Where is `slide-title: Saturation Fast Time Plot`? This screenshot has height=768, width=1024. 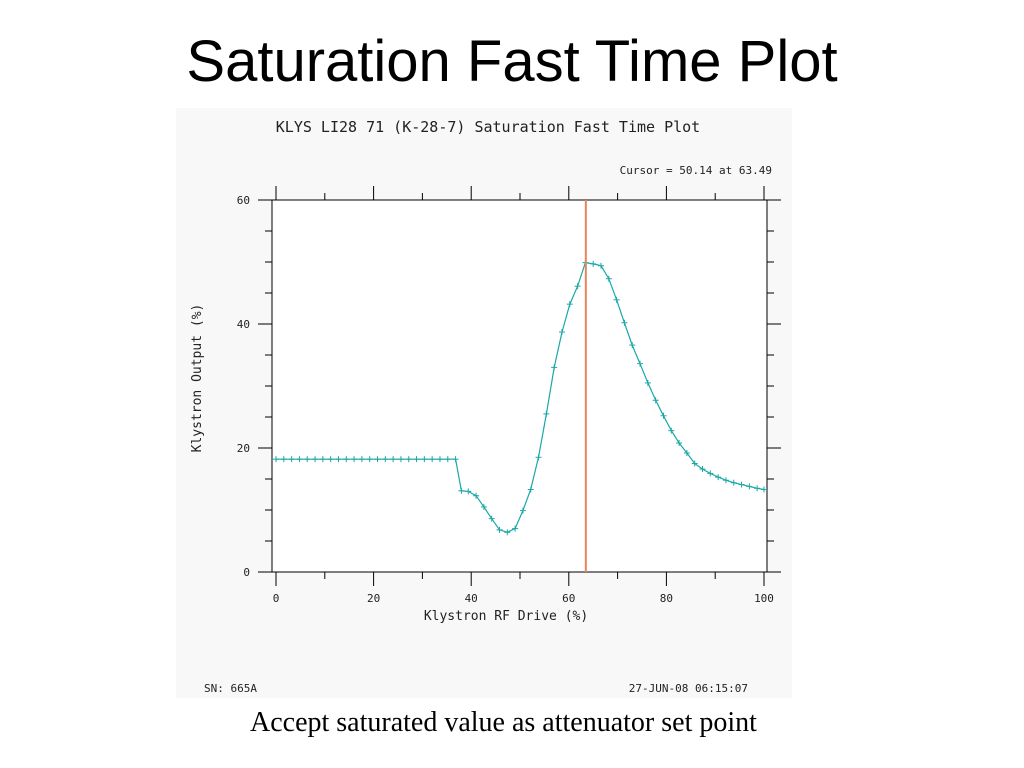
slide-title: Saturation Fast Time Plot is located at coordinates (512, 61).